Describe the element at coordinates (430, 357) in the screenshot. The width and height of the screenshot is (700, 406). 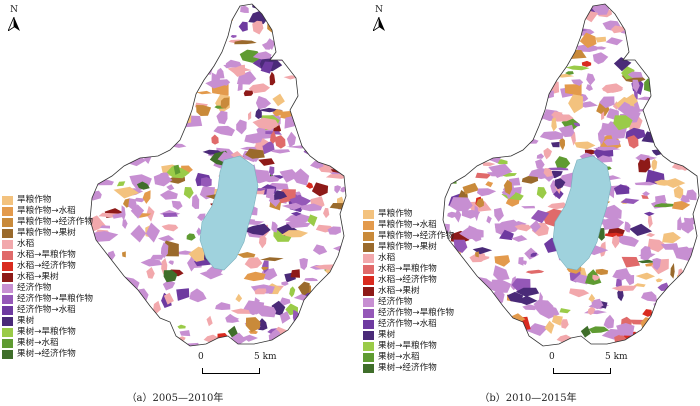
I see `legend-item: 果树→水稻` at that location.